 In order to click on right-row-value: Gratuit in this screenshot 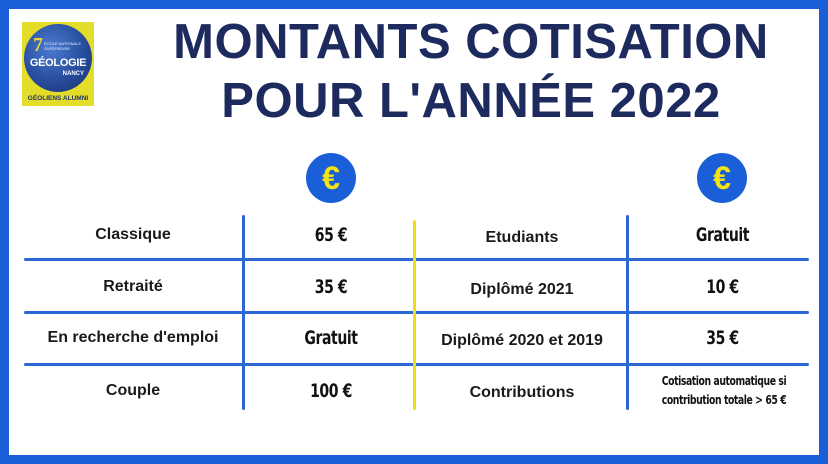, I will do `click(722, 235)`.